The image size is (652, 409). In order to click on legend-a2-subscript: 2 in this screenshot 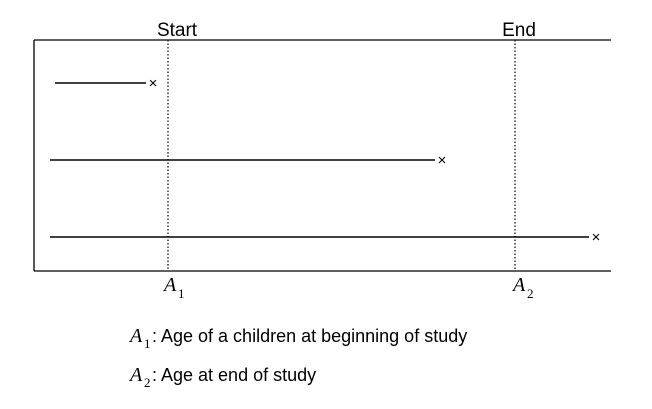, I will do `click(147, 382)`.